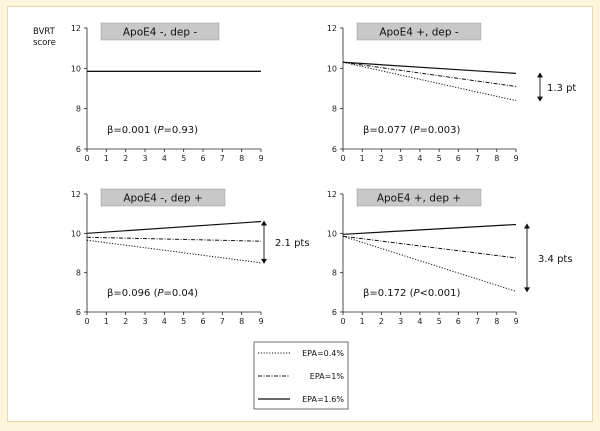  I want to click on range-annotation: 3.4 pts, so click(555, 259).